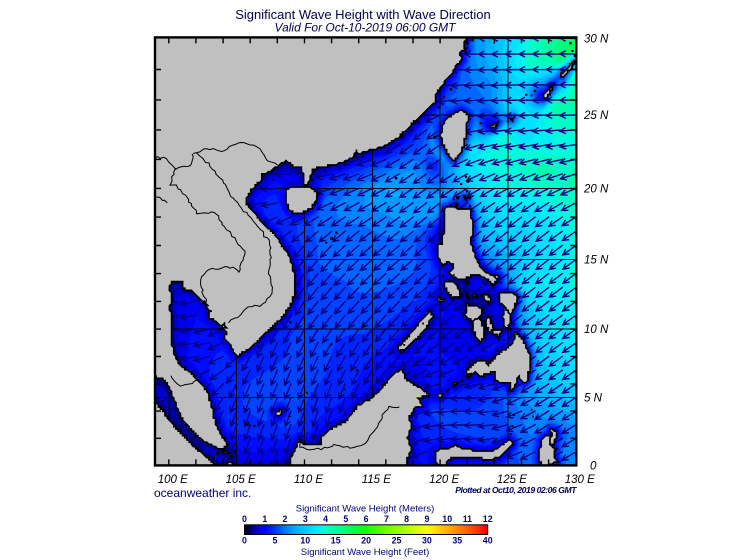  What do you see at coordinates (309, 480) in the screenshot?
I see `svg-text: 110 E` at bounding box center [309, 480].